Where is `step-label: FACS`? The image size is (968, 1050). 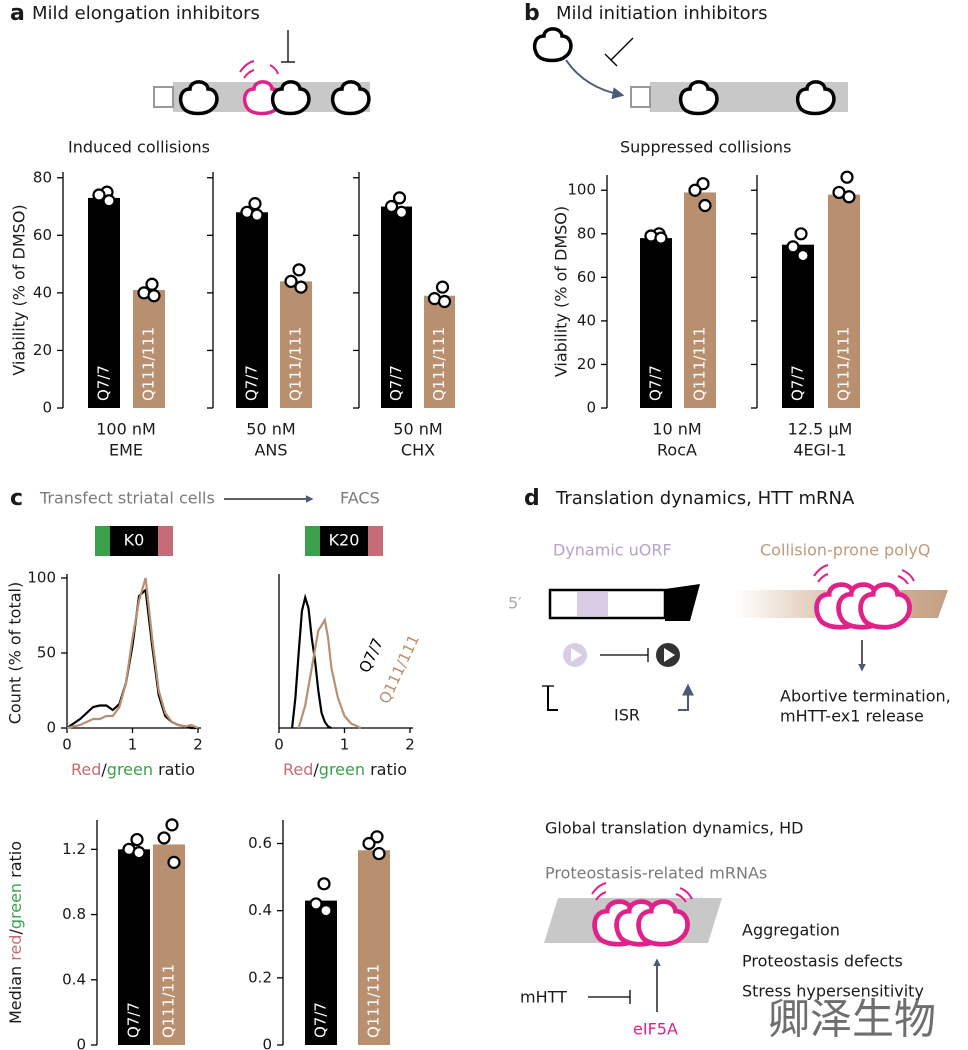
step-label: FACS is located at coordinates (360, 498).